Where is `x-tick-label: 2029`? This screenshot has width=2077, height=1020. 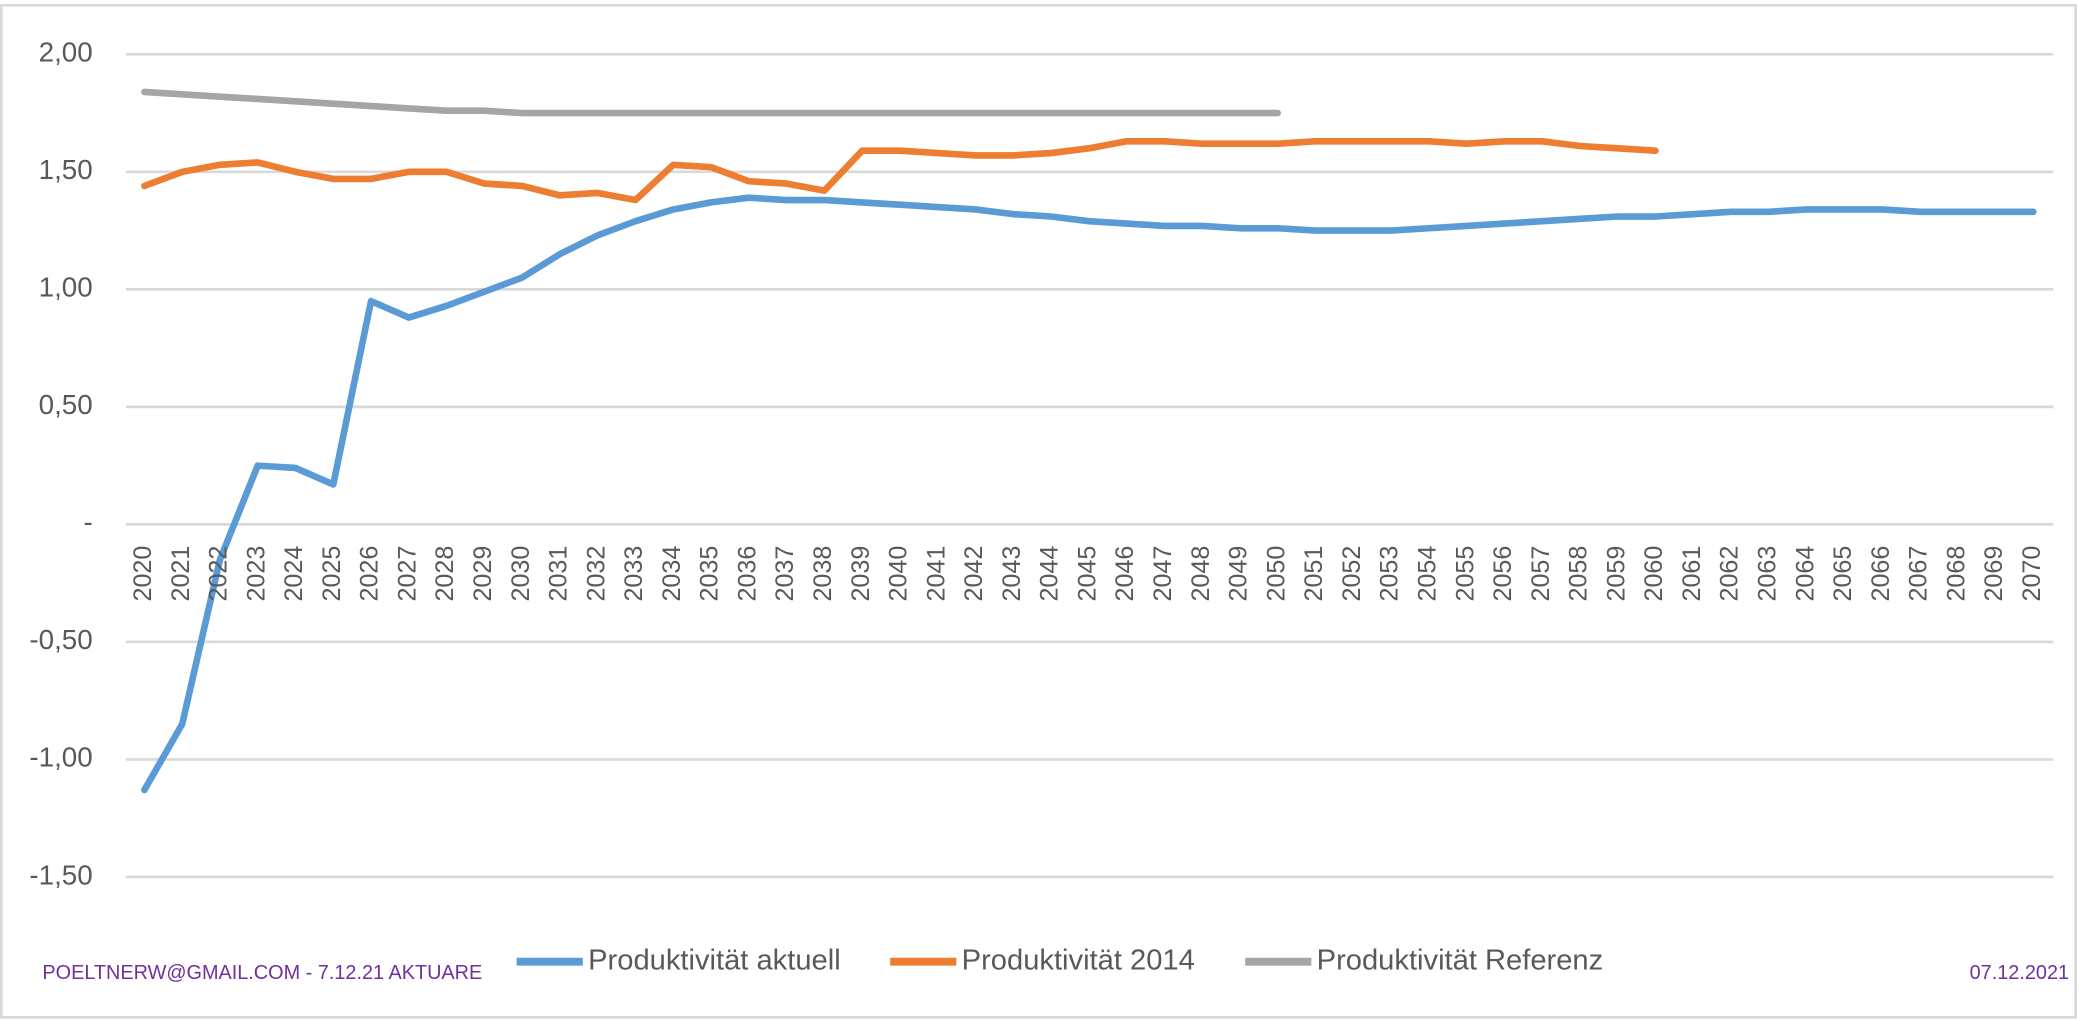 x-tick-label: 2029 is located at coordinates (483, 574).